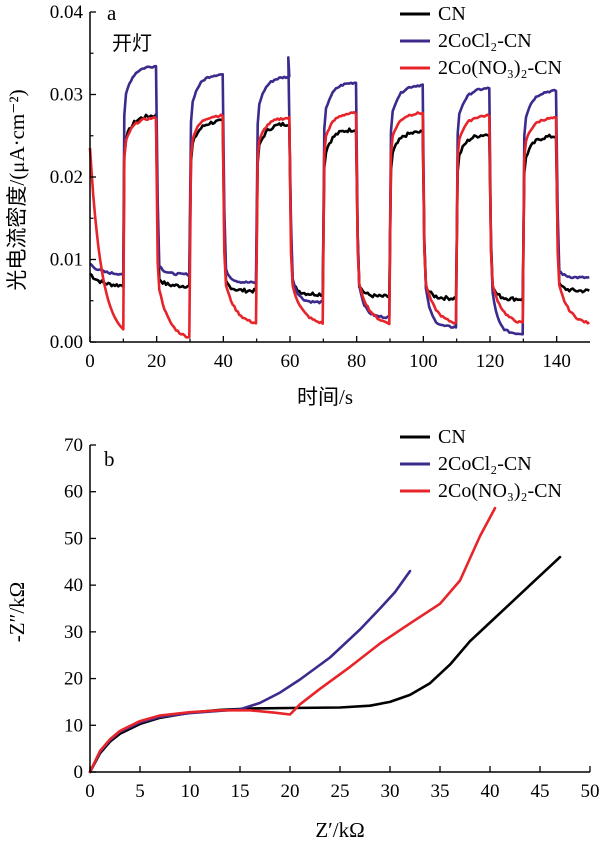 This screenshot has width=600, height=845. What do you see at coordinates (90, 361) in the screenshot?
I see `panel-a-x-tick-label: 0` at bounding box center [90, 361].